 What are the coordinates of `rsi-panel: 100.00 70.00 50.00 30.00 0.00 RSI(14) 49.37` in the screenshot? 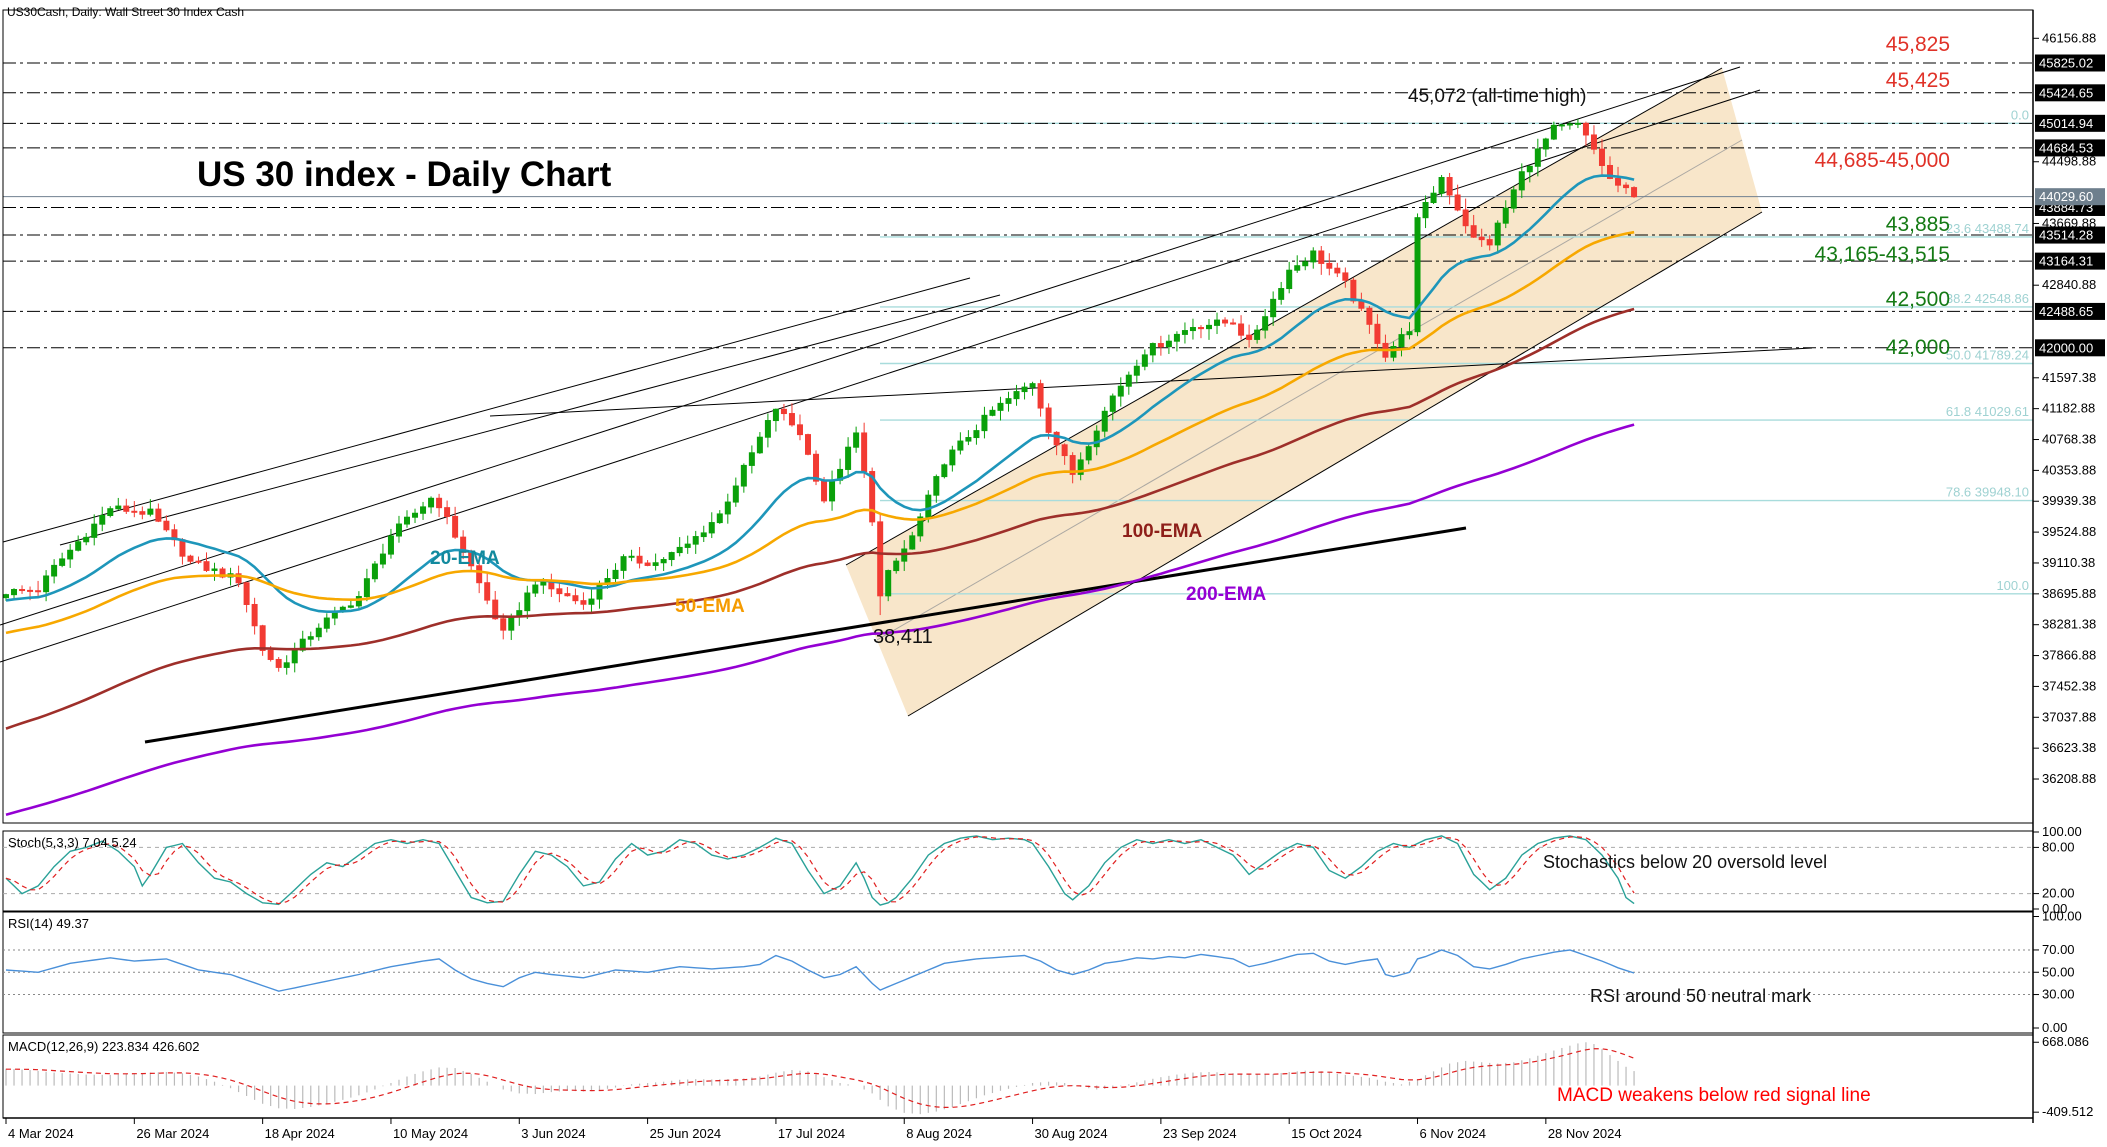 It's located at (1042, 972).